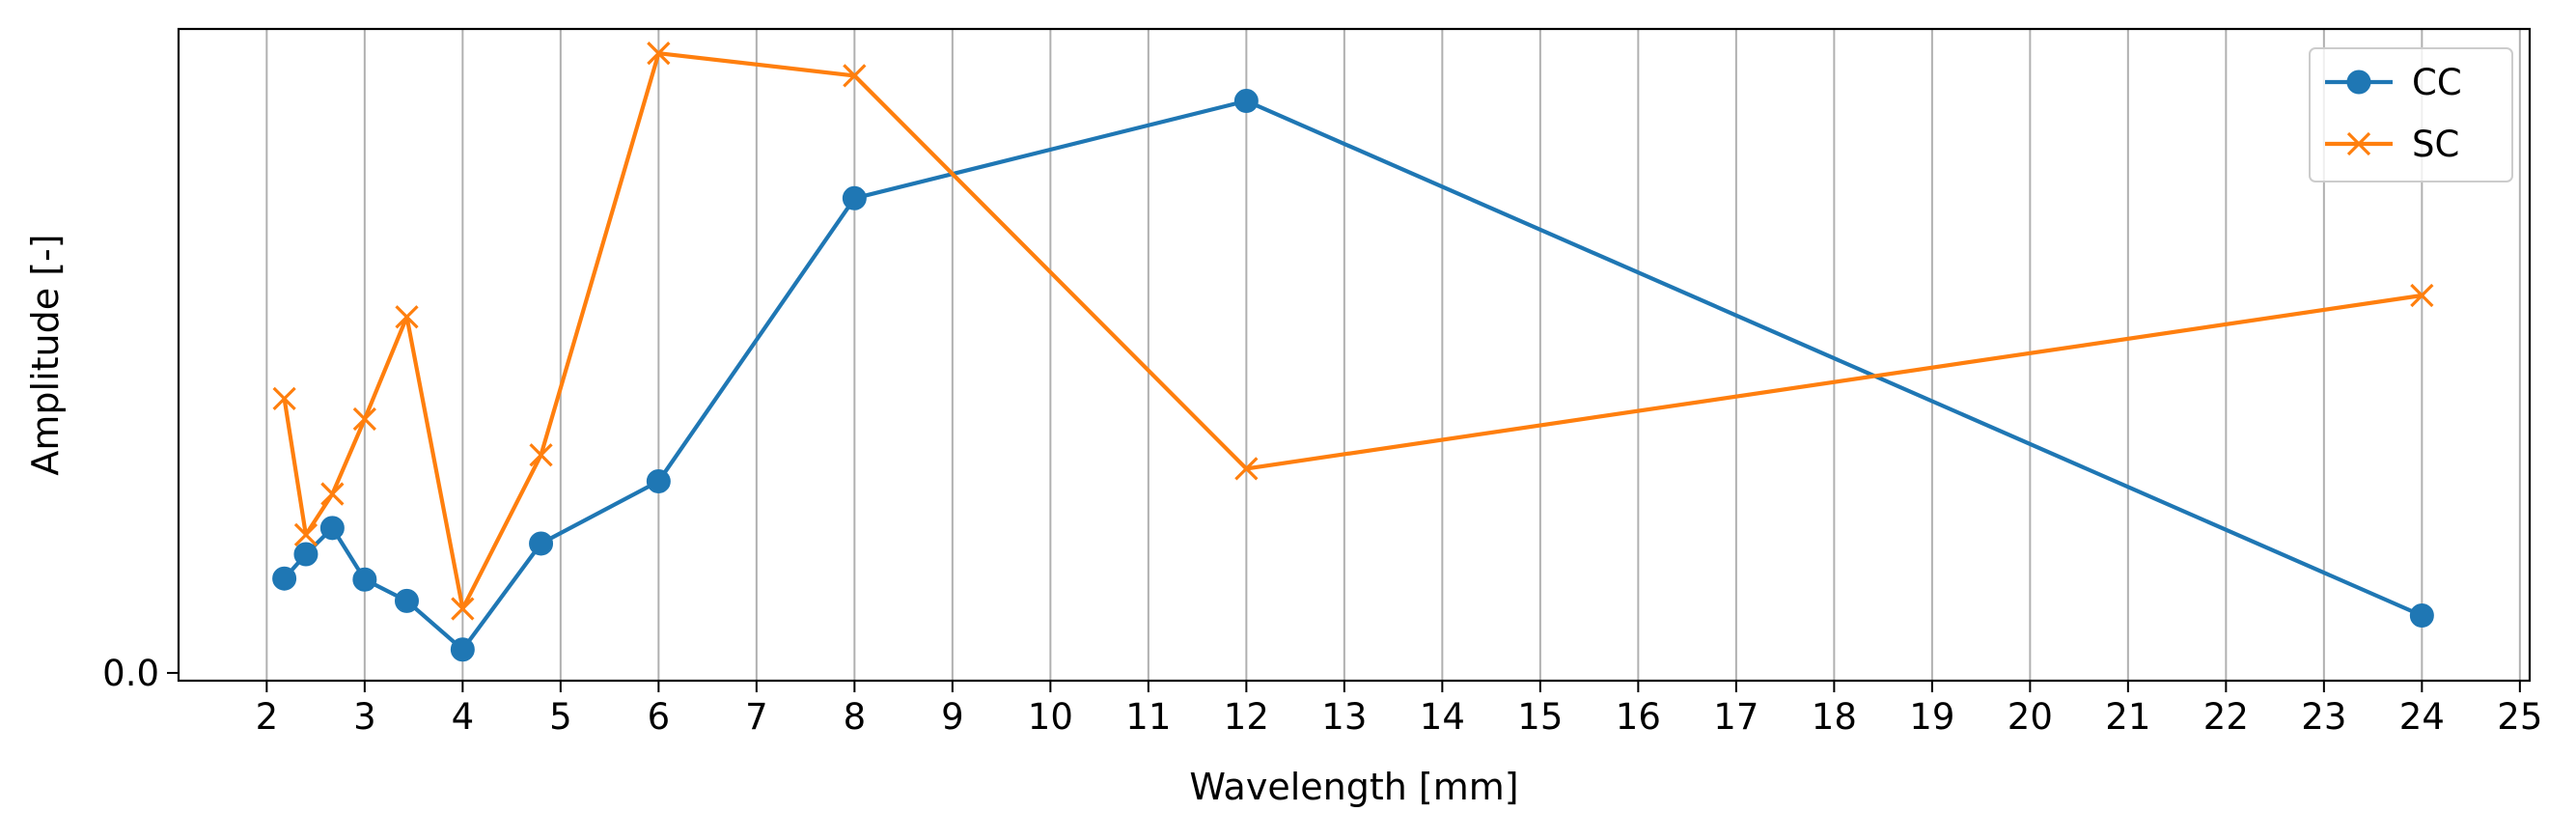 The image size is (2576, 840). I want to click on x-tick-label: 25, so click(2519, 717).